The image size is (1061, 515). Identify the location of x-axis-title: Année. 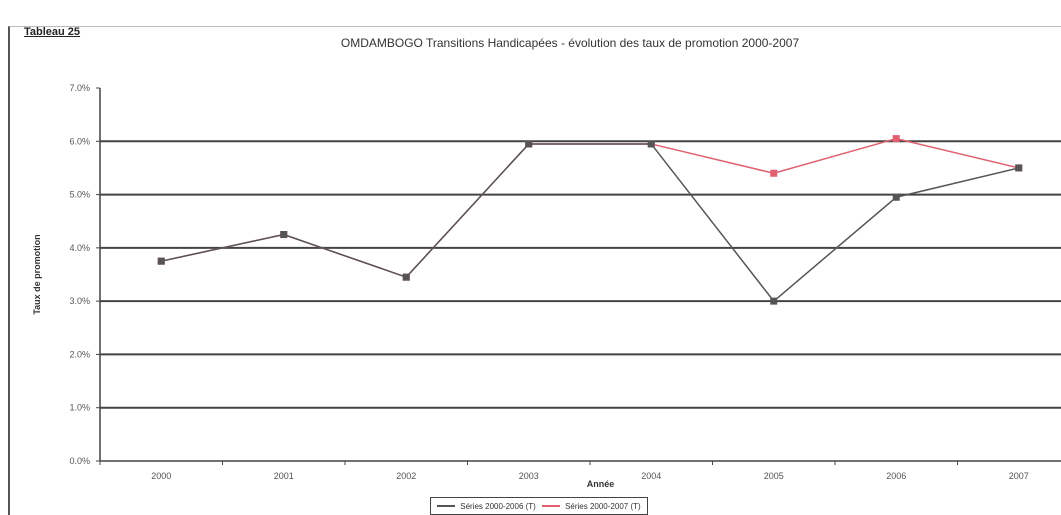
(601, 484).